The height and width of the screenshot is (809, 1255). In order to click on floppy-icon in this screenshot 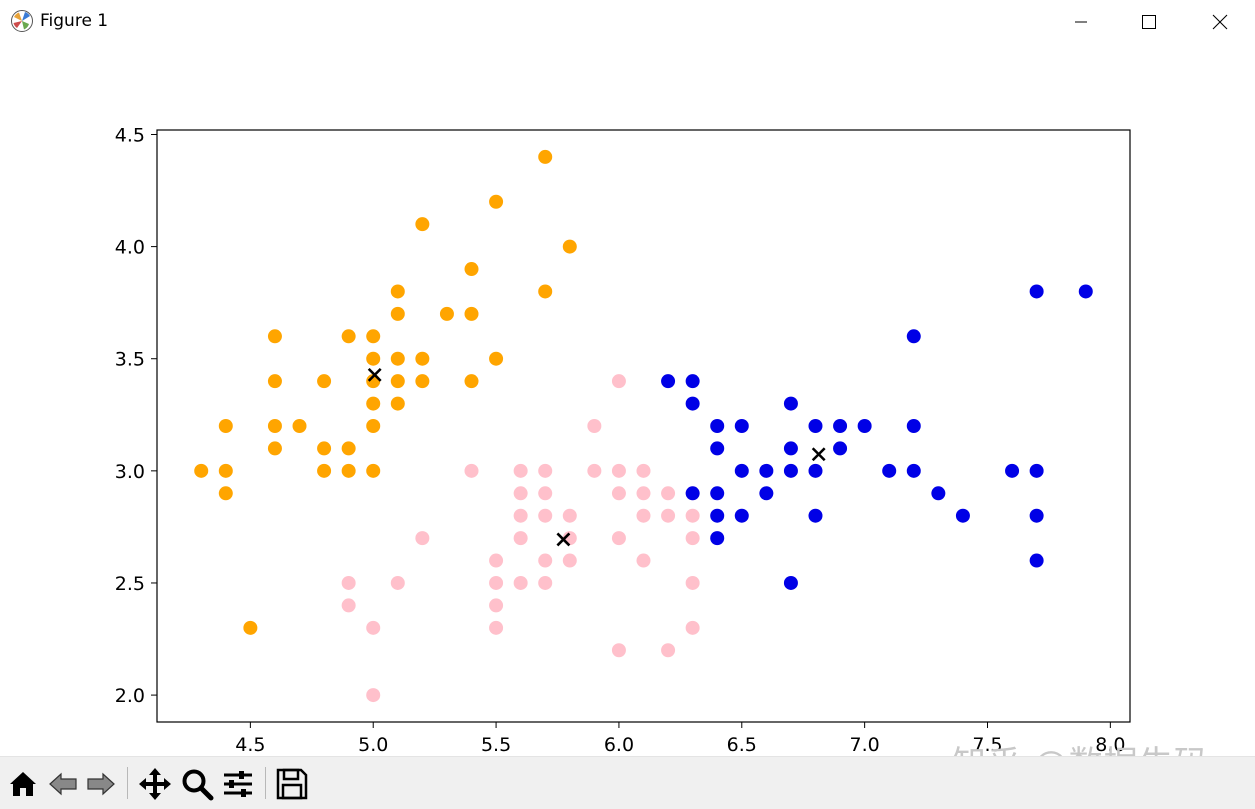, I will do `click(292, 784)`.